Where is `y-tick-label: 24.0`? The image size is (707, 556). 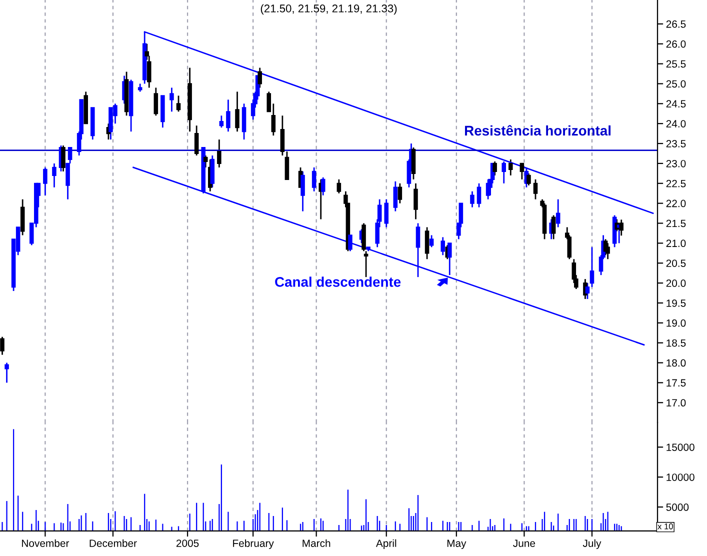
y-tick-label: 24.0 is located at coordinates (676, 124).